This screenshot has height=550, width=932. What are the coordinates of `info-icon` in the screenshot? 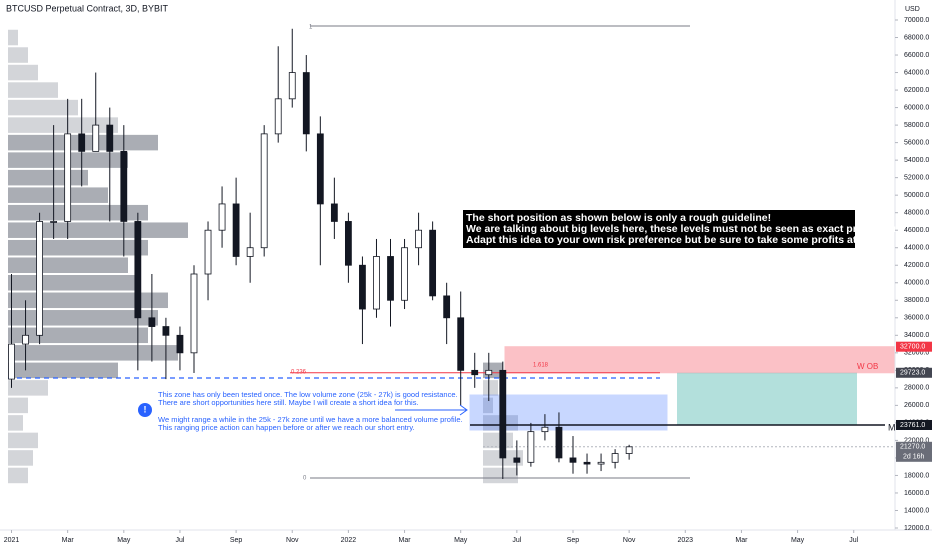 It's located at (145, 410).